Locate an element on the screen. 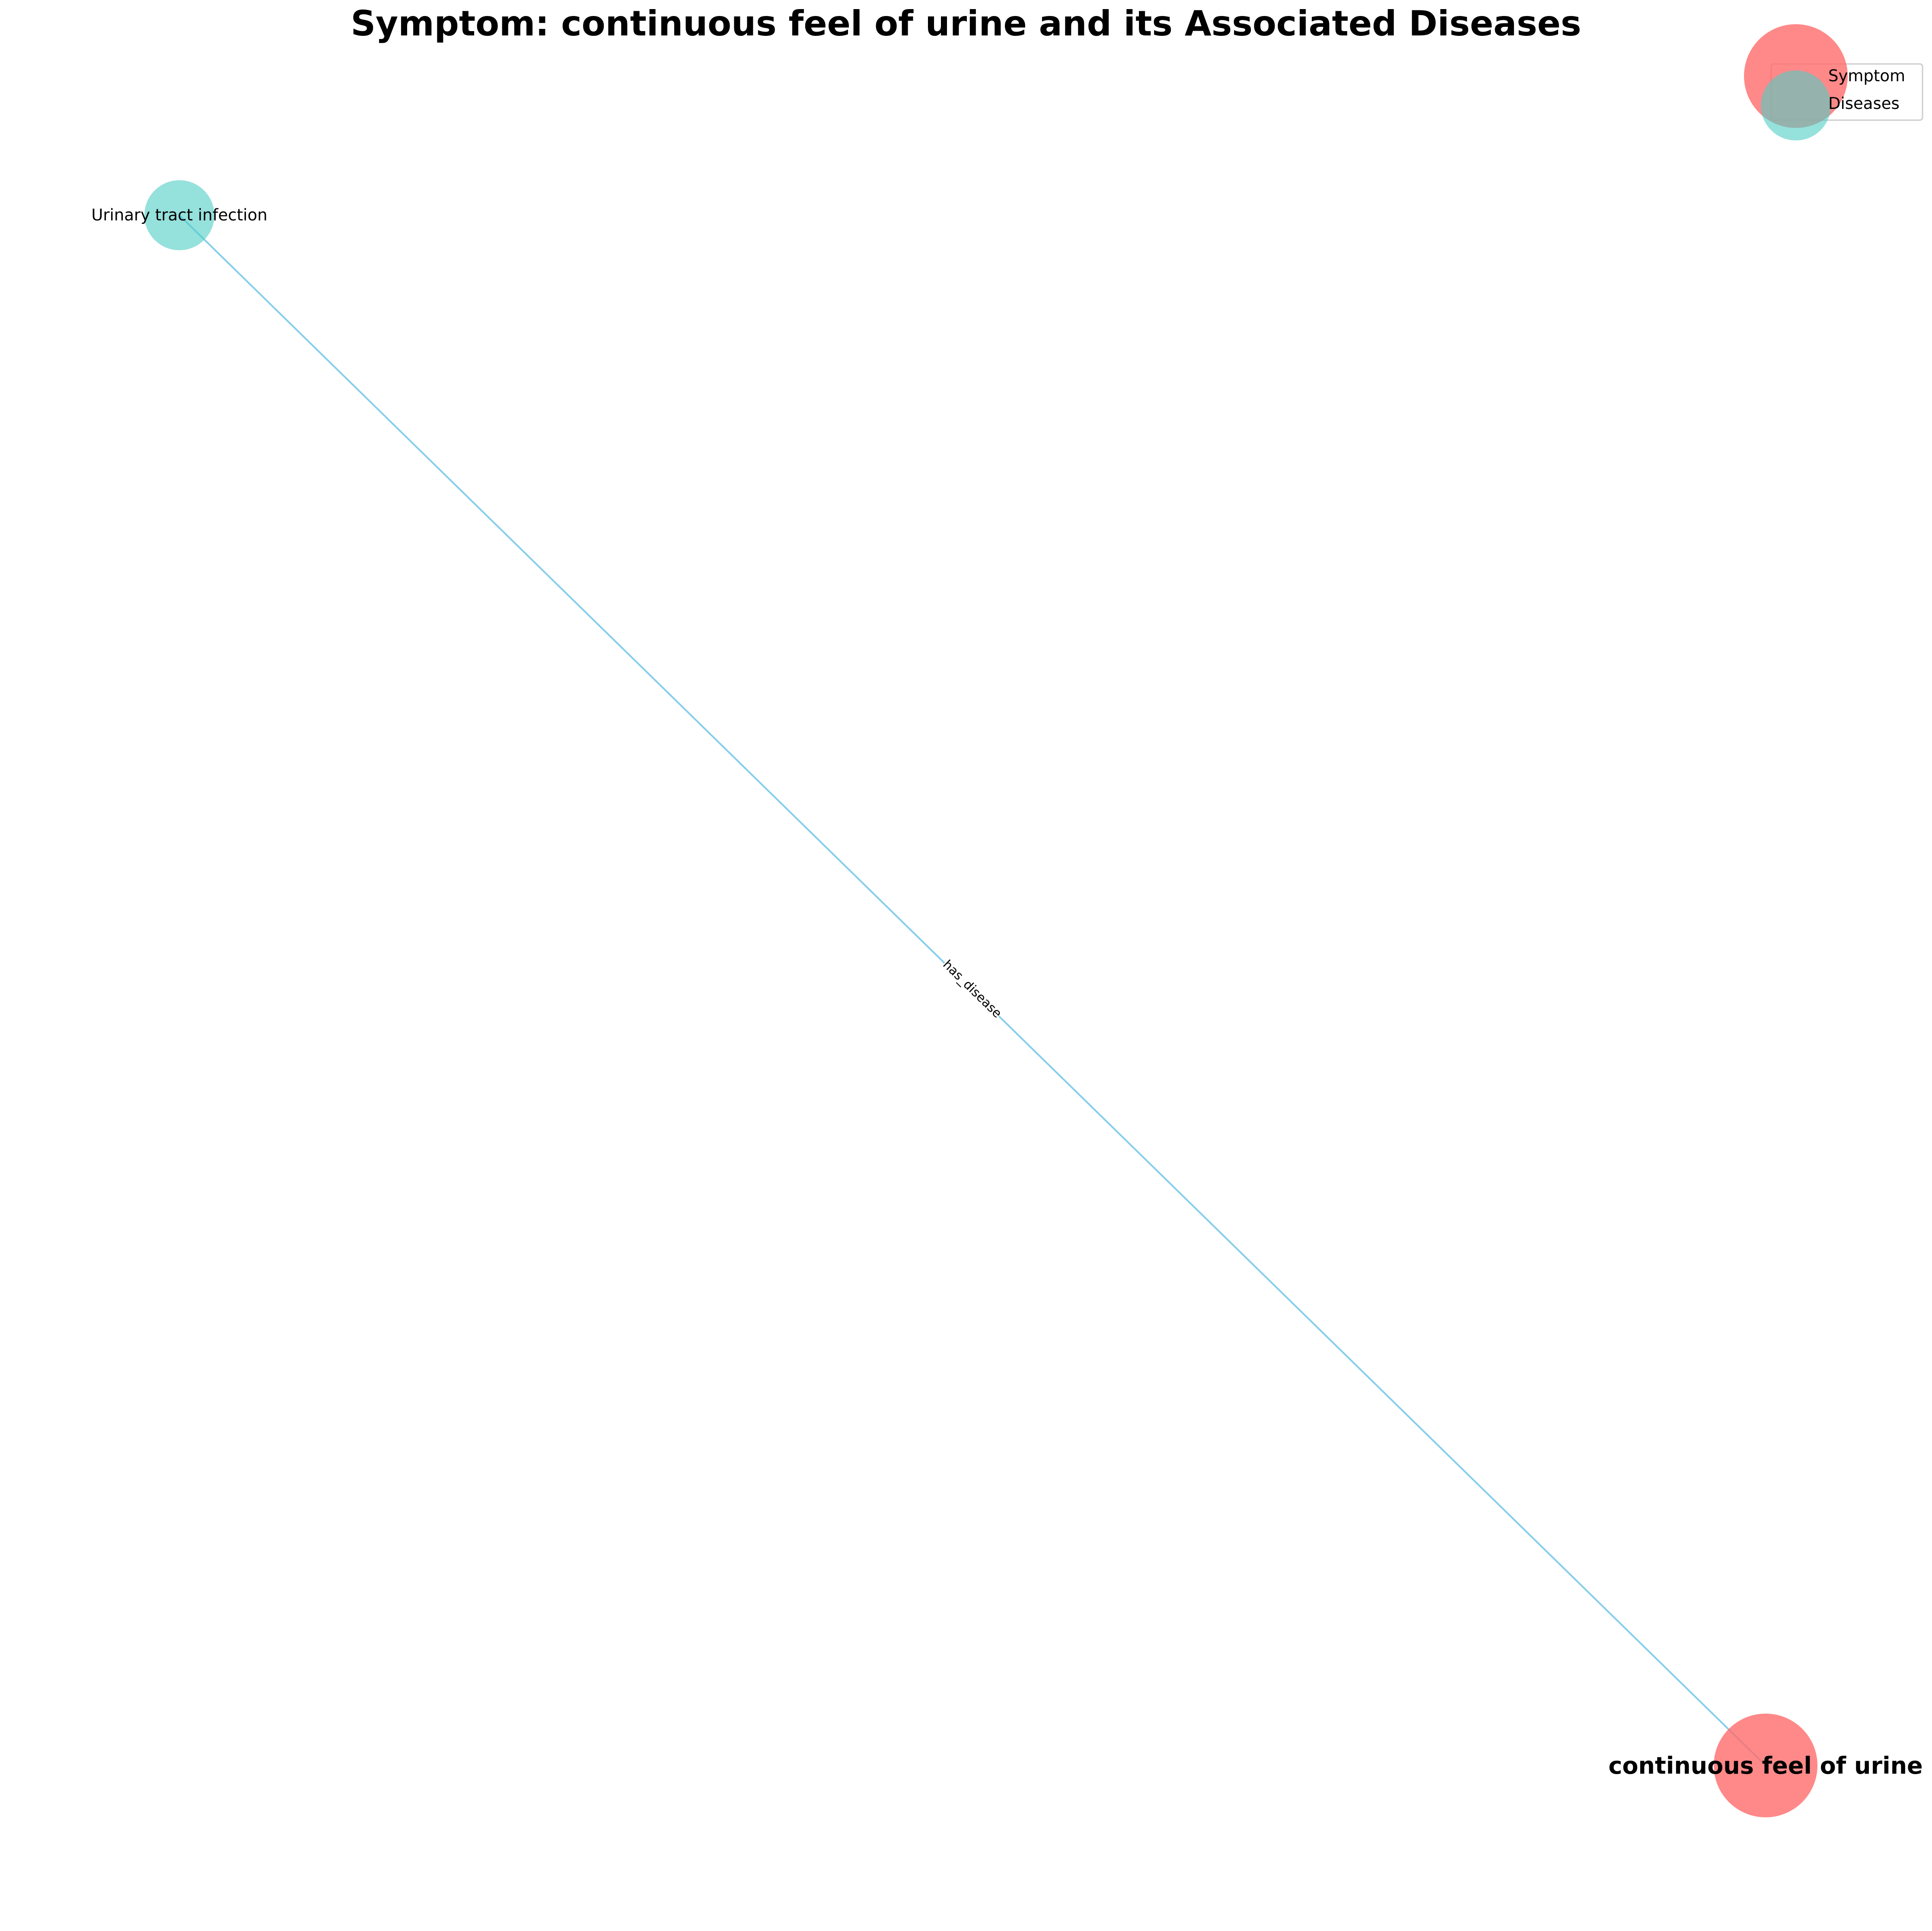 This screenshot has width=1932, height=1931. edge-label-group: has_disease is located at coordinates (972, 989).